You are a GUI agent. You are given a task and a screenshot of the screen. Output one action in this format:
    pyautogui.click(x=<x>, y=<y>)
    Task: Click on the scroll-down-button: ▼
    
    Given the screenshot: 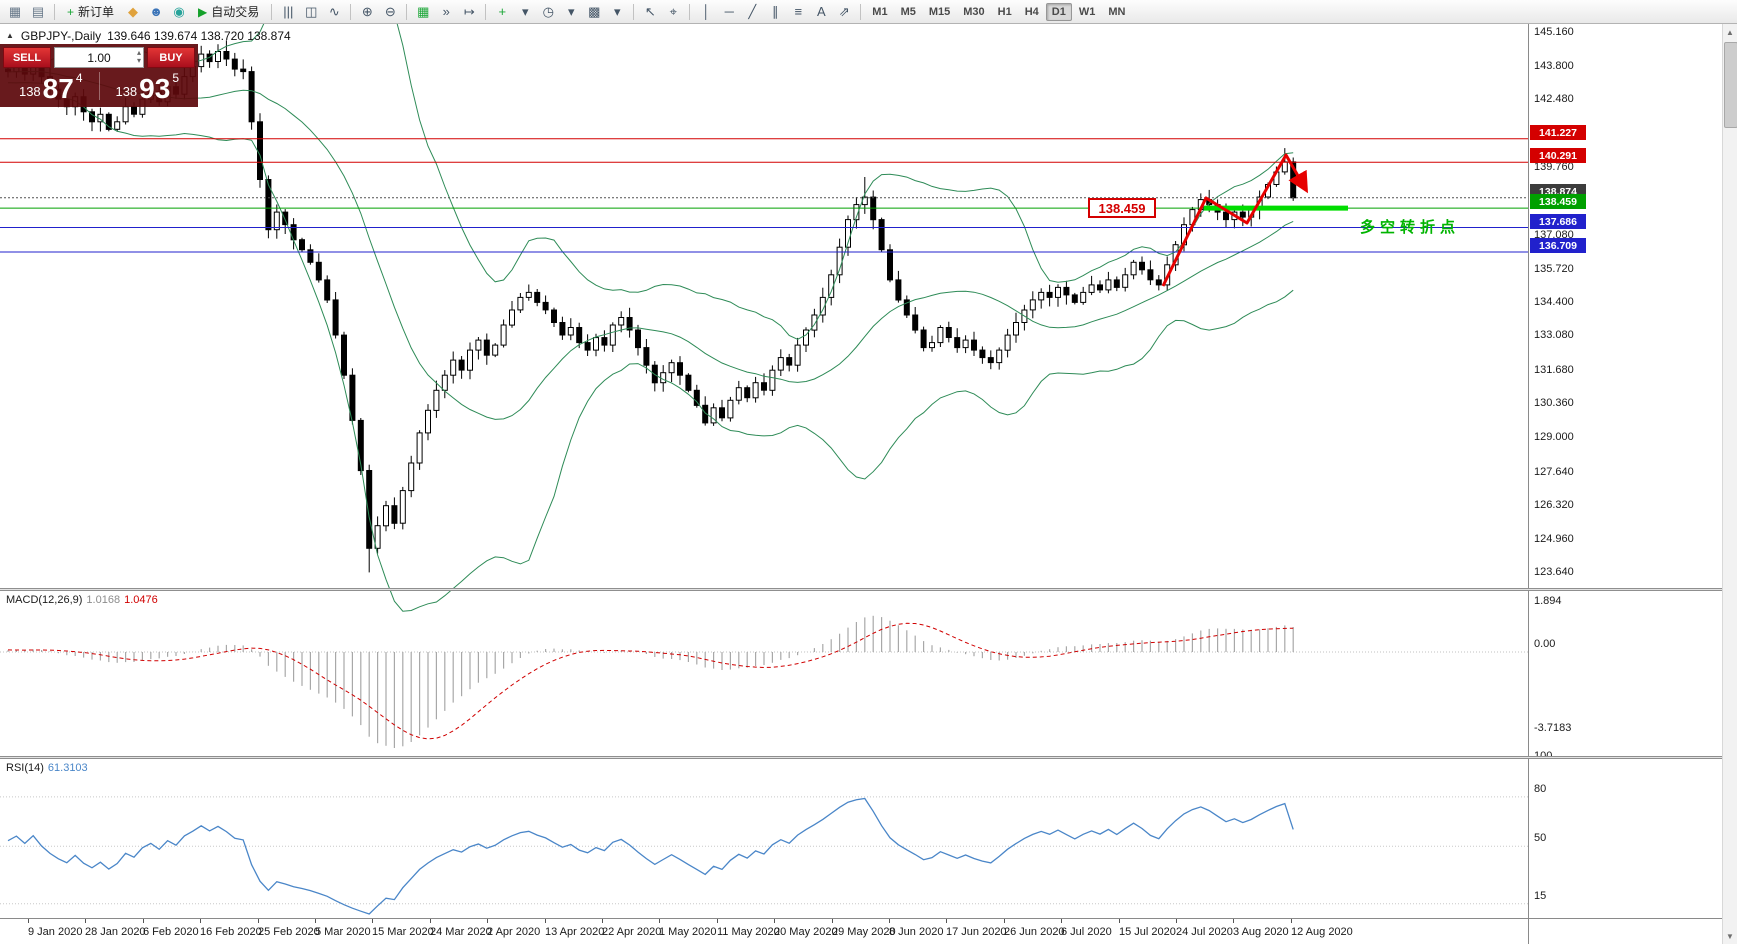 What is the action you would take?
    pyautogui.click(x=1730, y=936)
    